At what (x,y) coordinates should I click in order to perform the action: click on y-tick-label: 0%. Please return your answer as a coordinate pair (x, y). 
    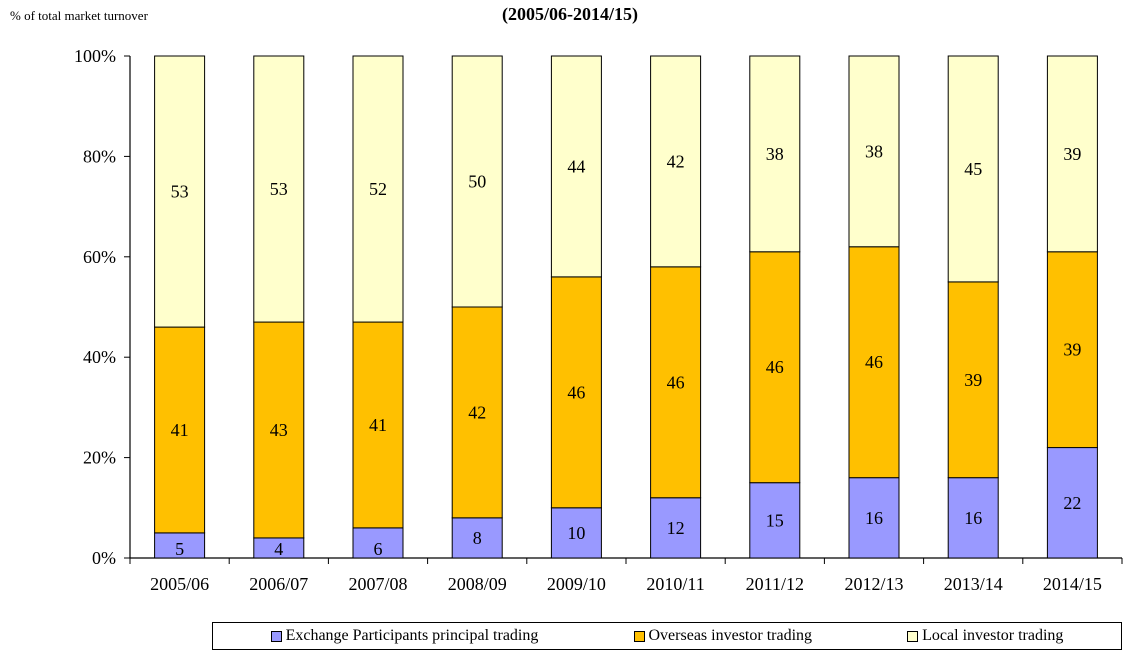
    Looking at the image, I should click on (104, 558).